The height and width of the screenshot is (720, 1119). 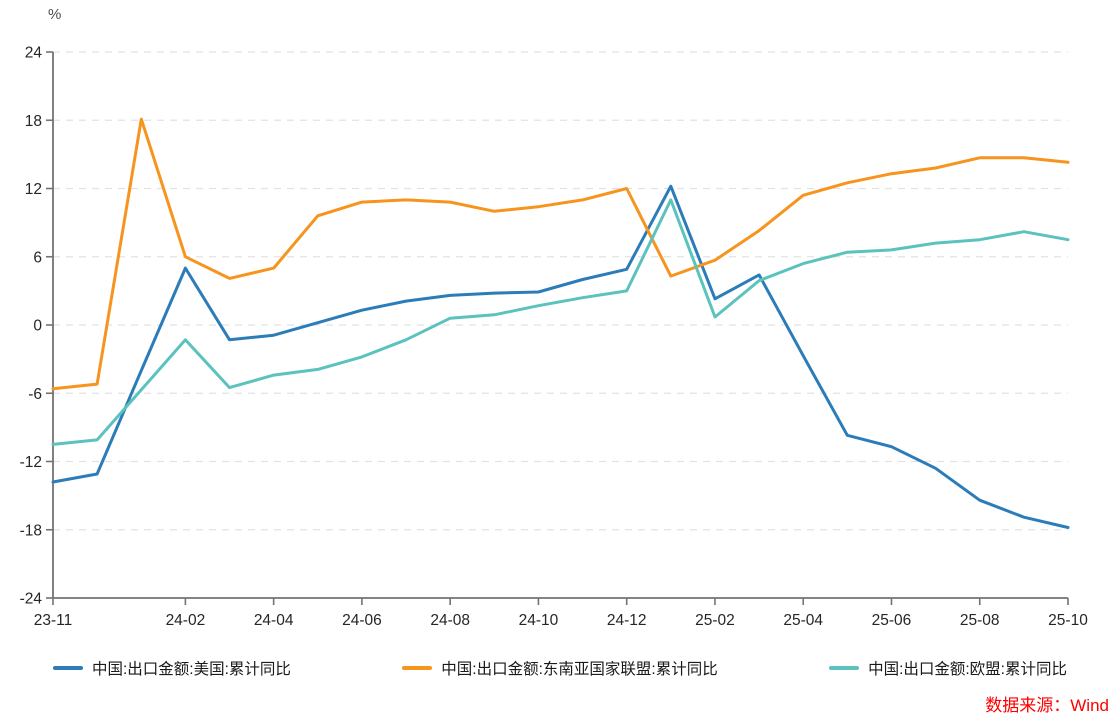 I want to click on y-axis-tick-label: 24, so click(x=34, y=53).